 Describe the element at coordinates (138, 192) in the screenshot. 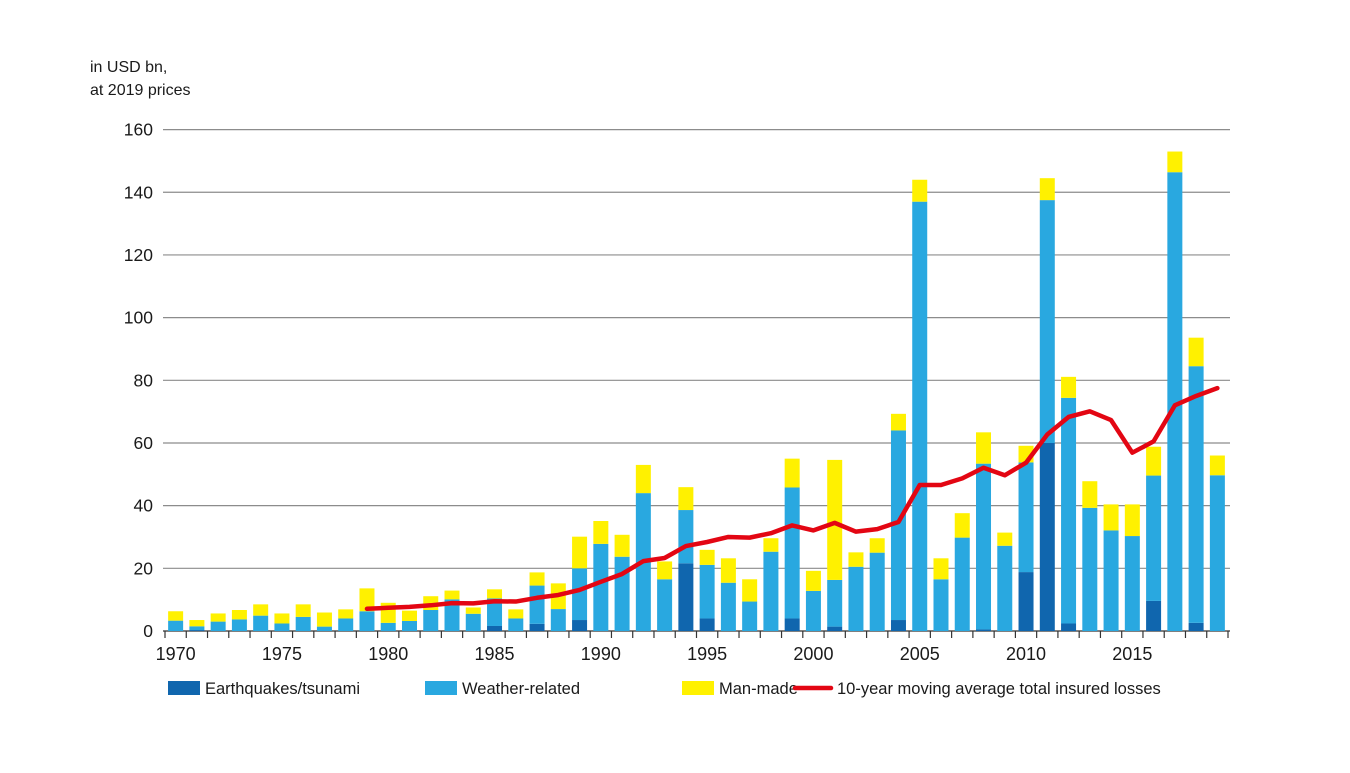

I see `y-tick-label: 140` at that location.